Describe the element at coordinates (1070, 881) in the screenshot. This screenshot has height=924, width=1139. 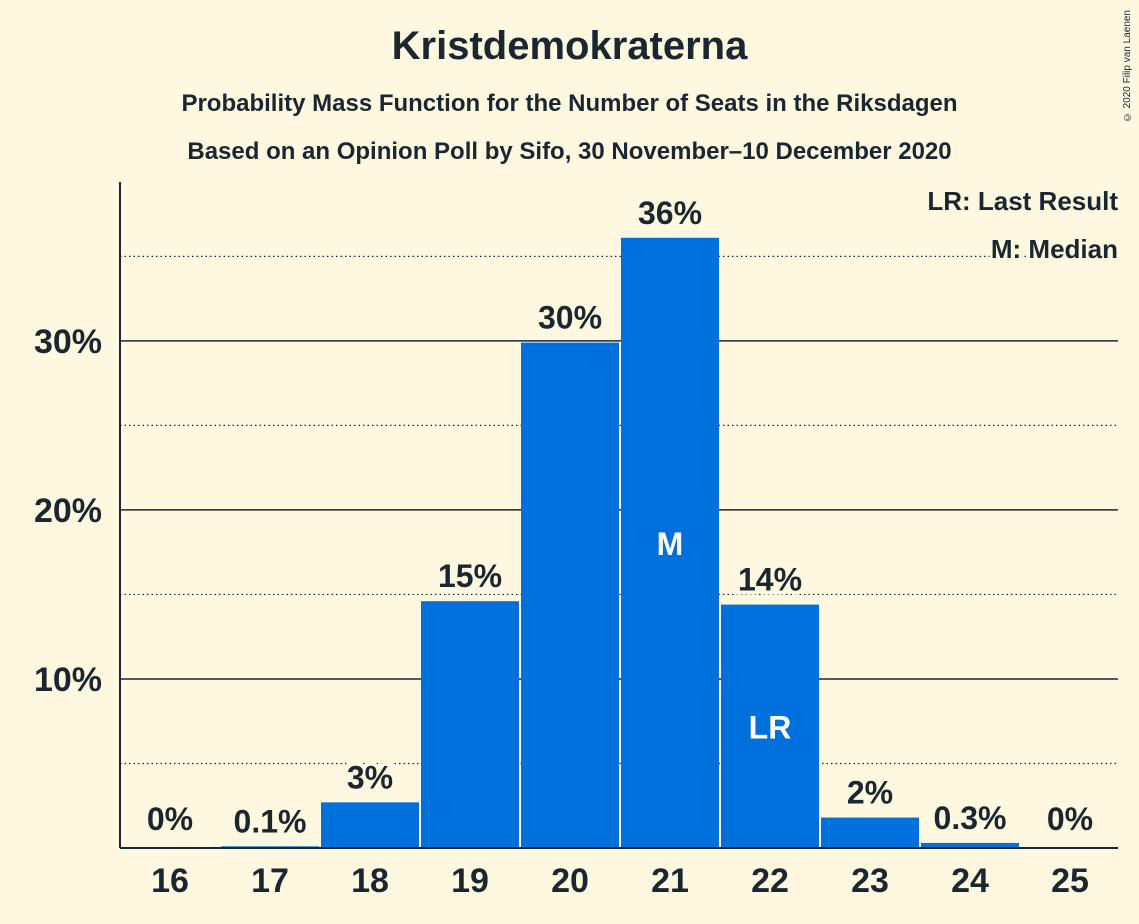
I see `x-tick-label: 25` at that location.